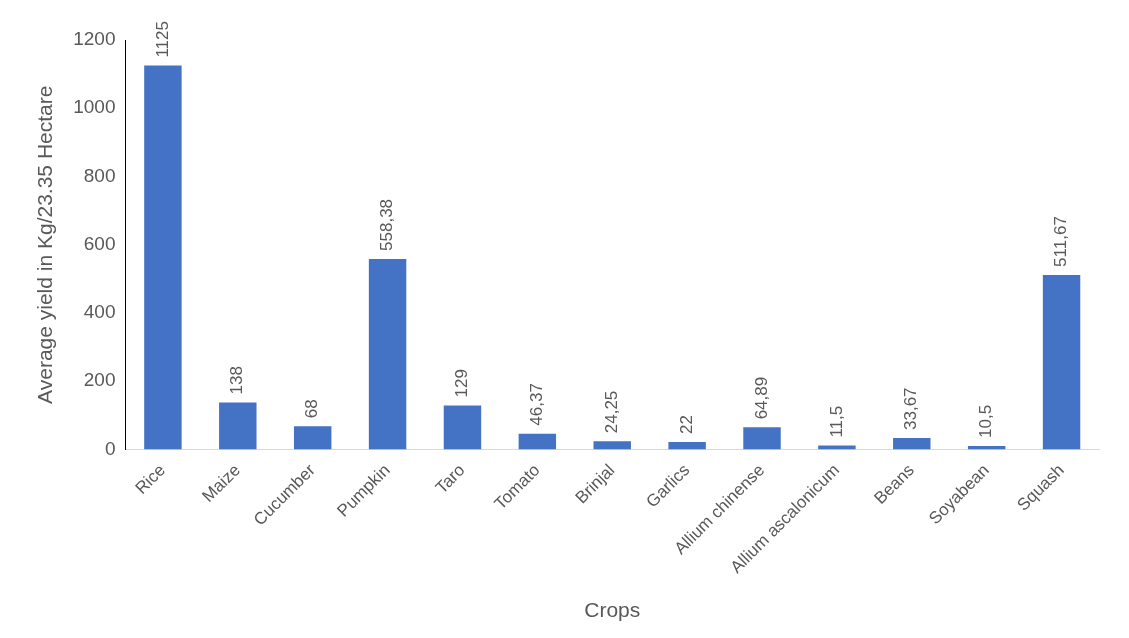 The height and width of the screenshot is (638, 1129). Describe the element at coordinates (99, 175) in the screenshot. I see `y-tick-label: 800` at that location.